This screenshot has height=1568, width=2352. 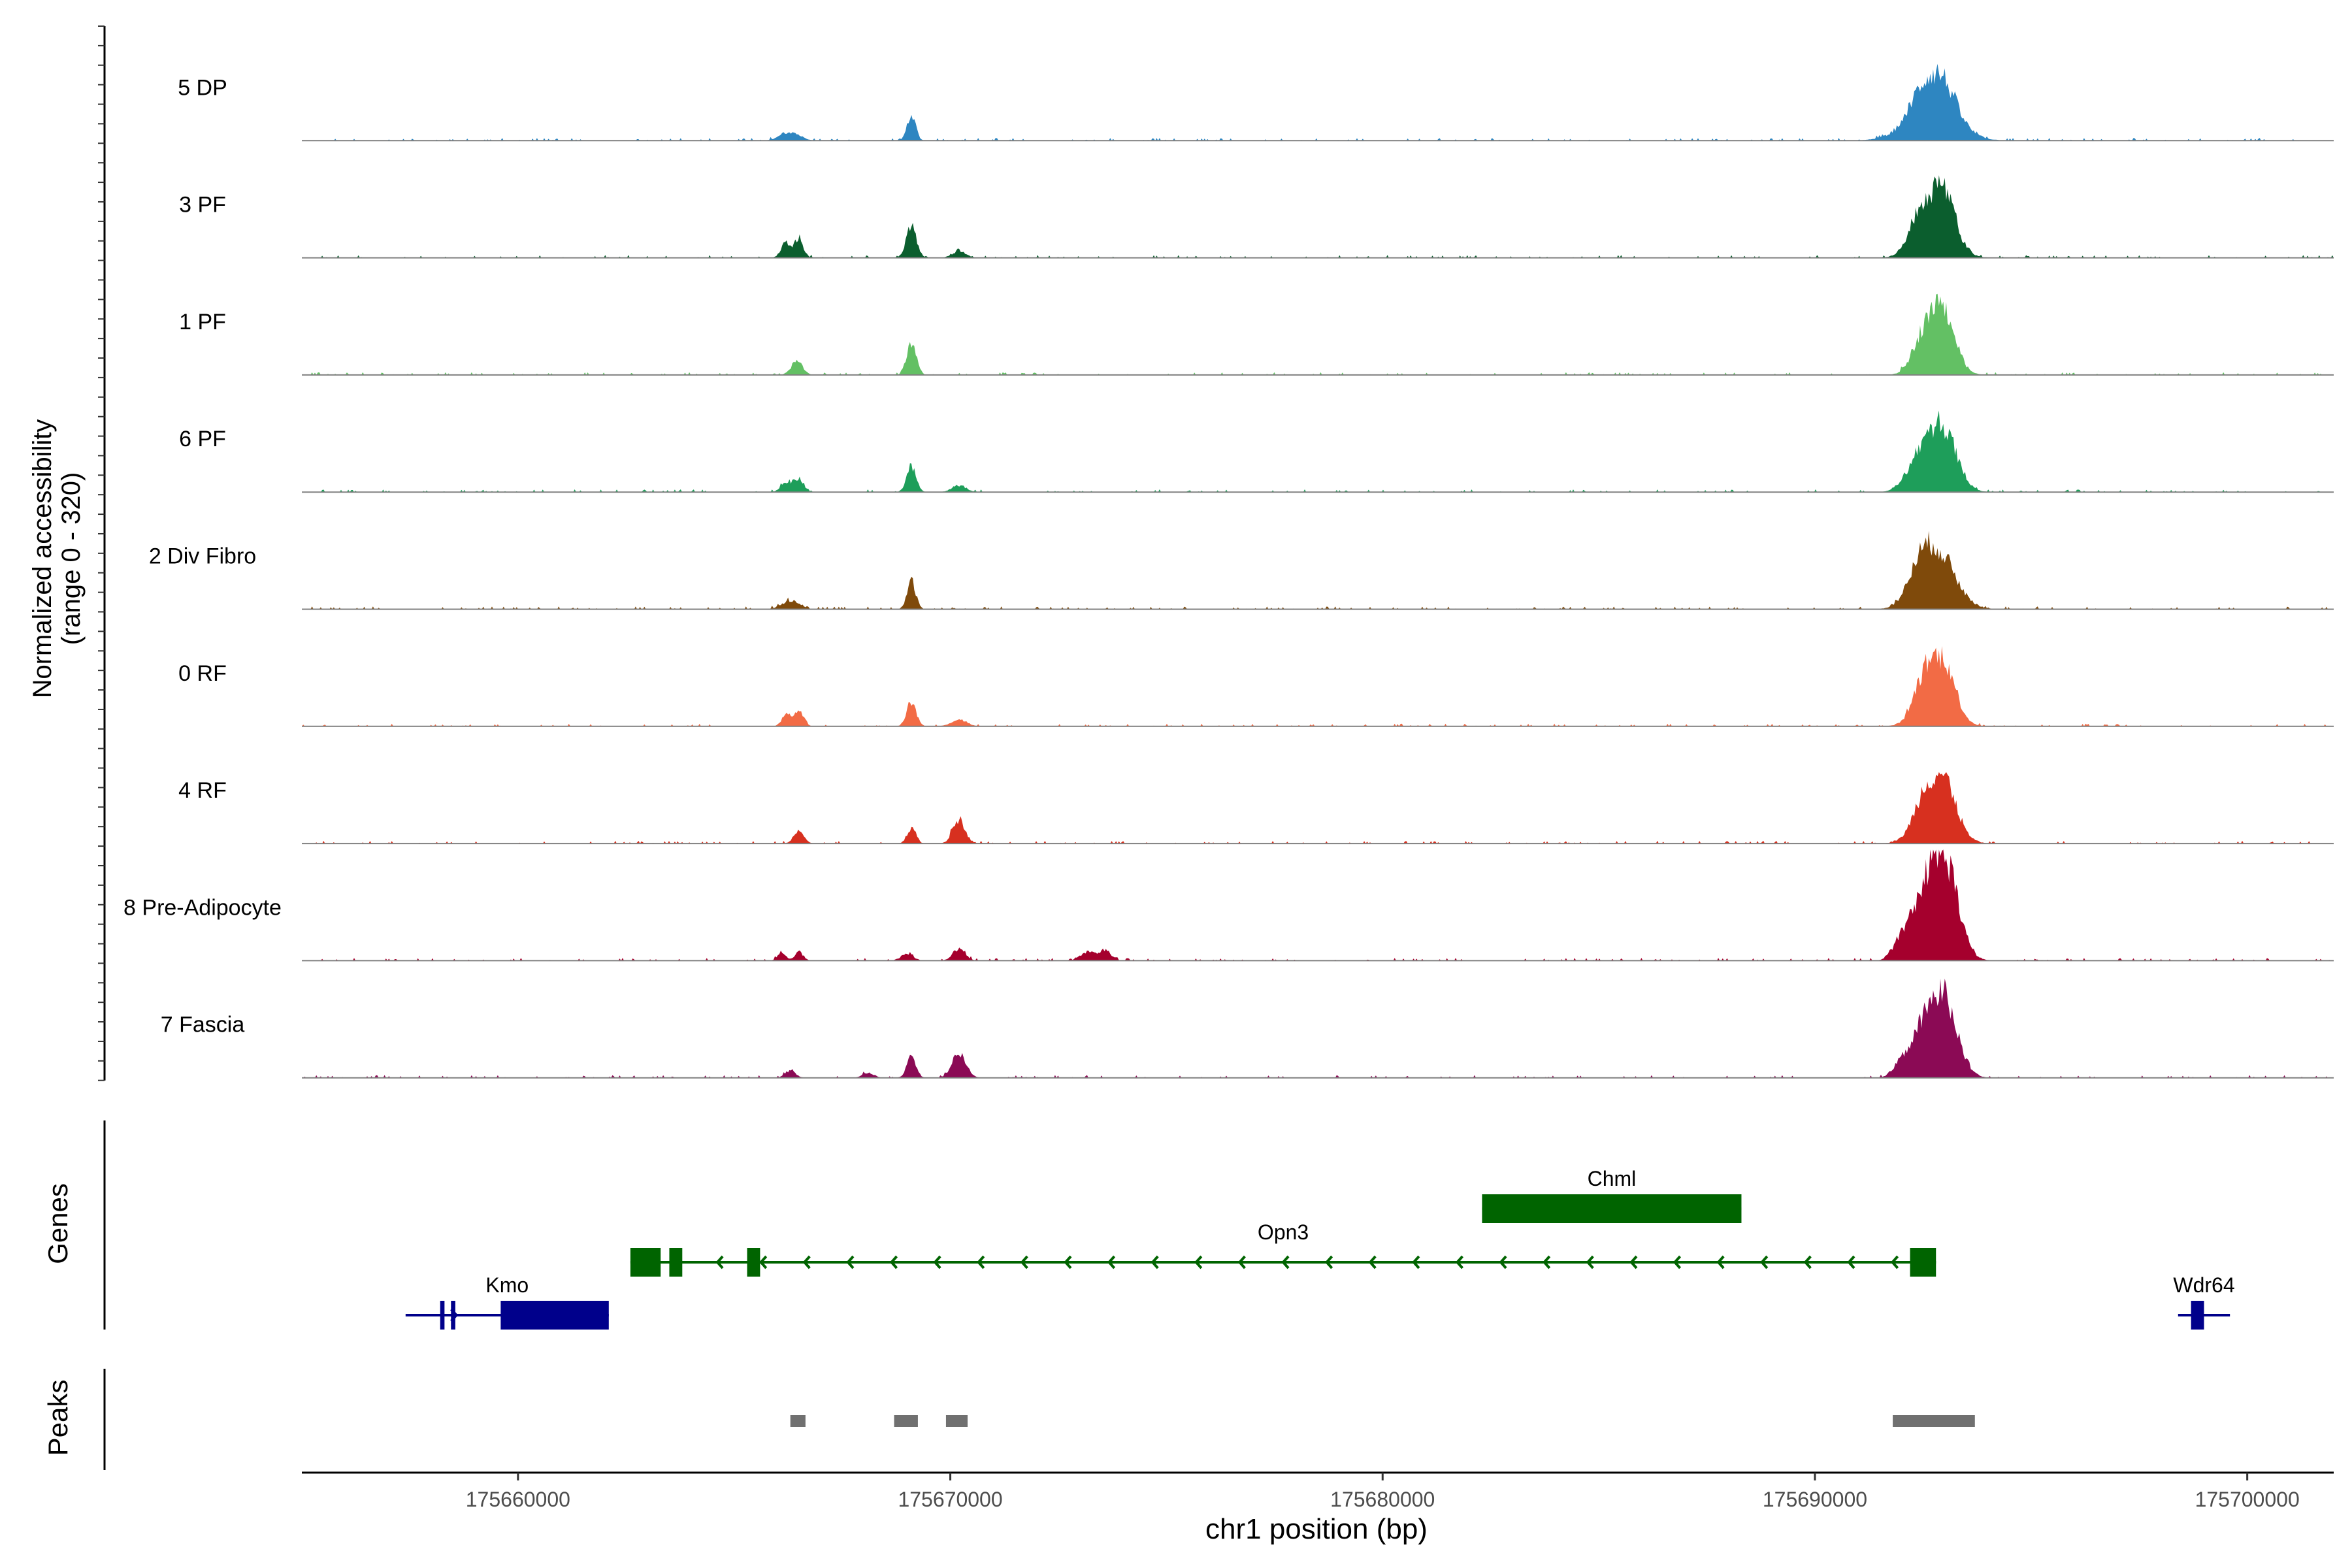 I want to click on track-4-rf: 4 RF, so click(x=1256, y=808).